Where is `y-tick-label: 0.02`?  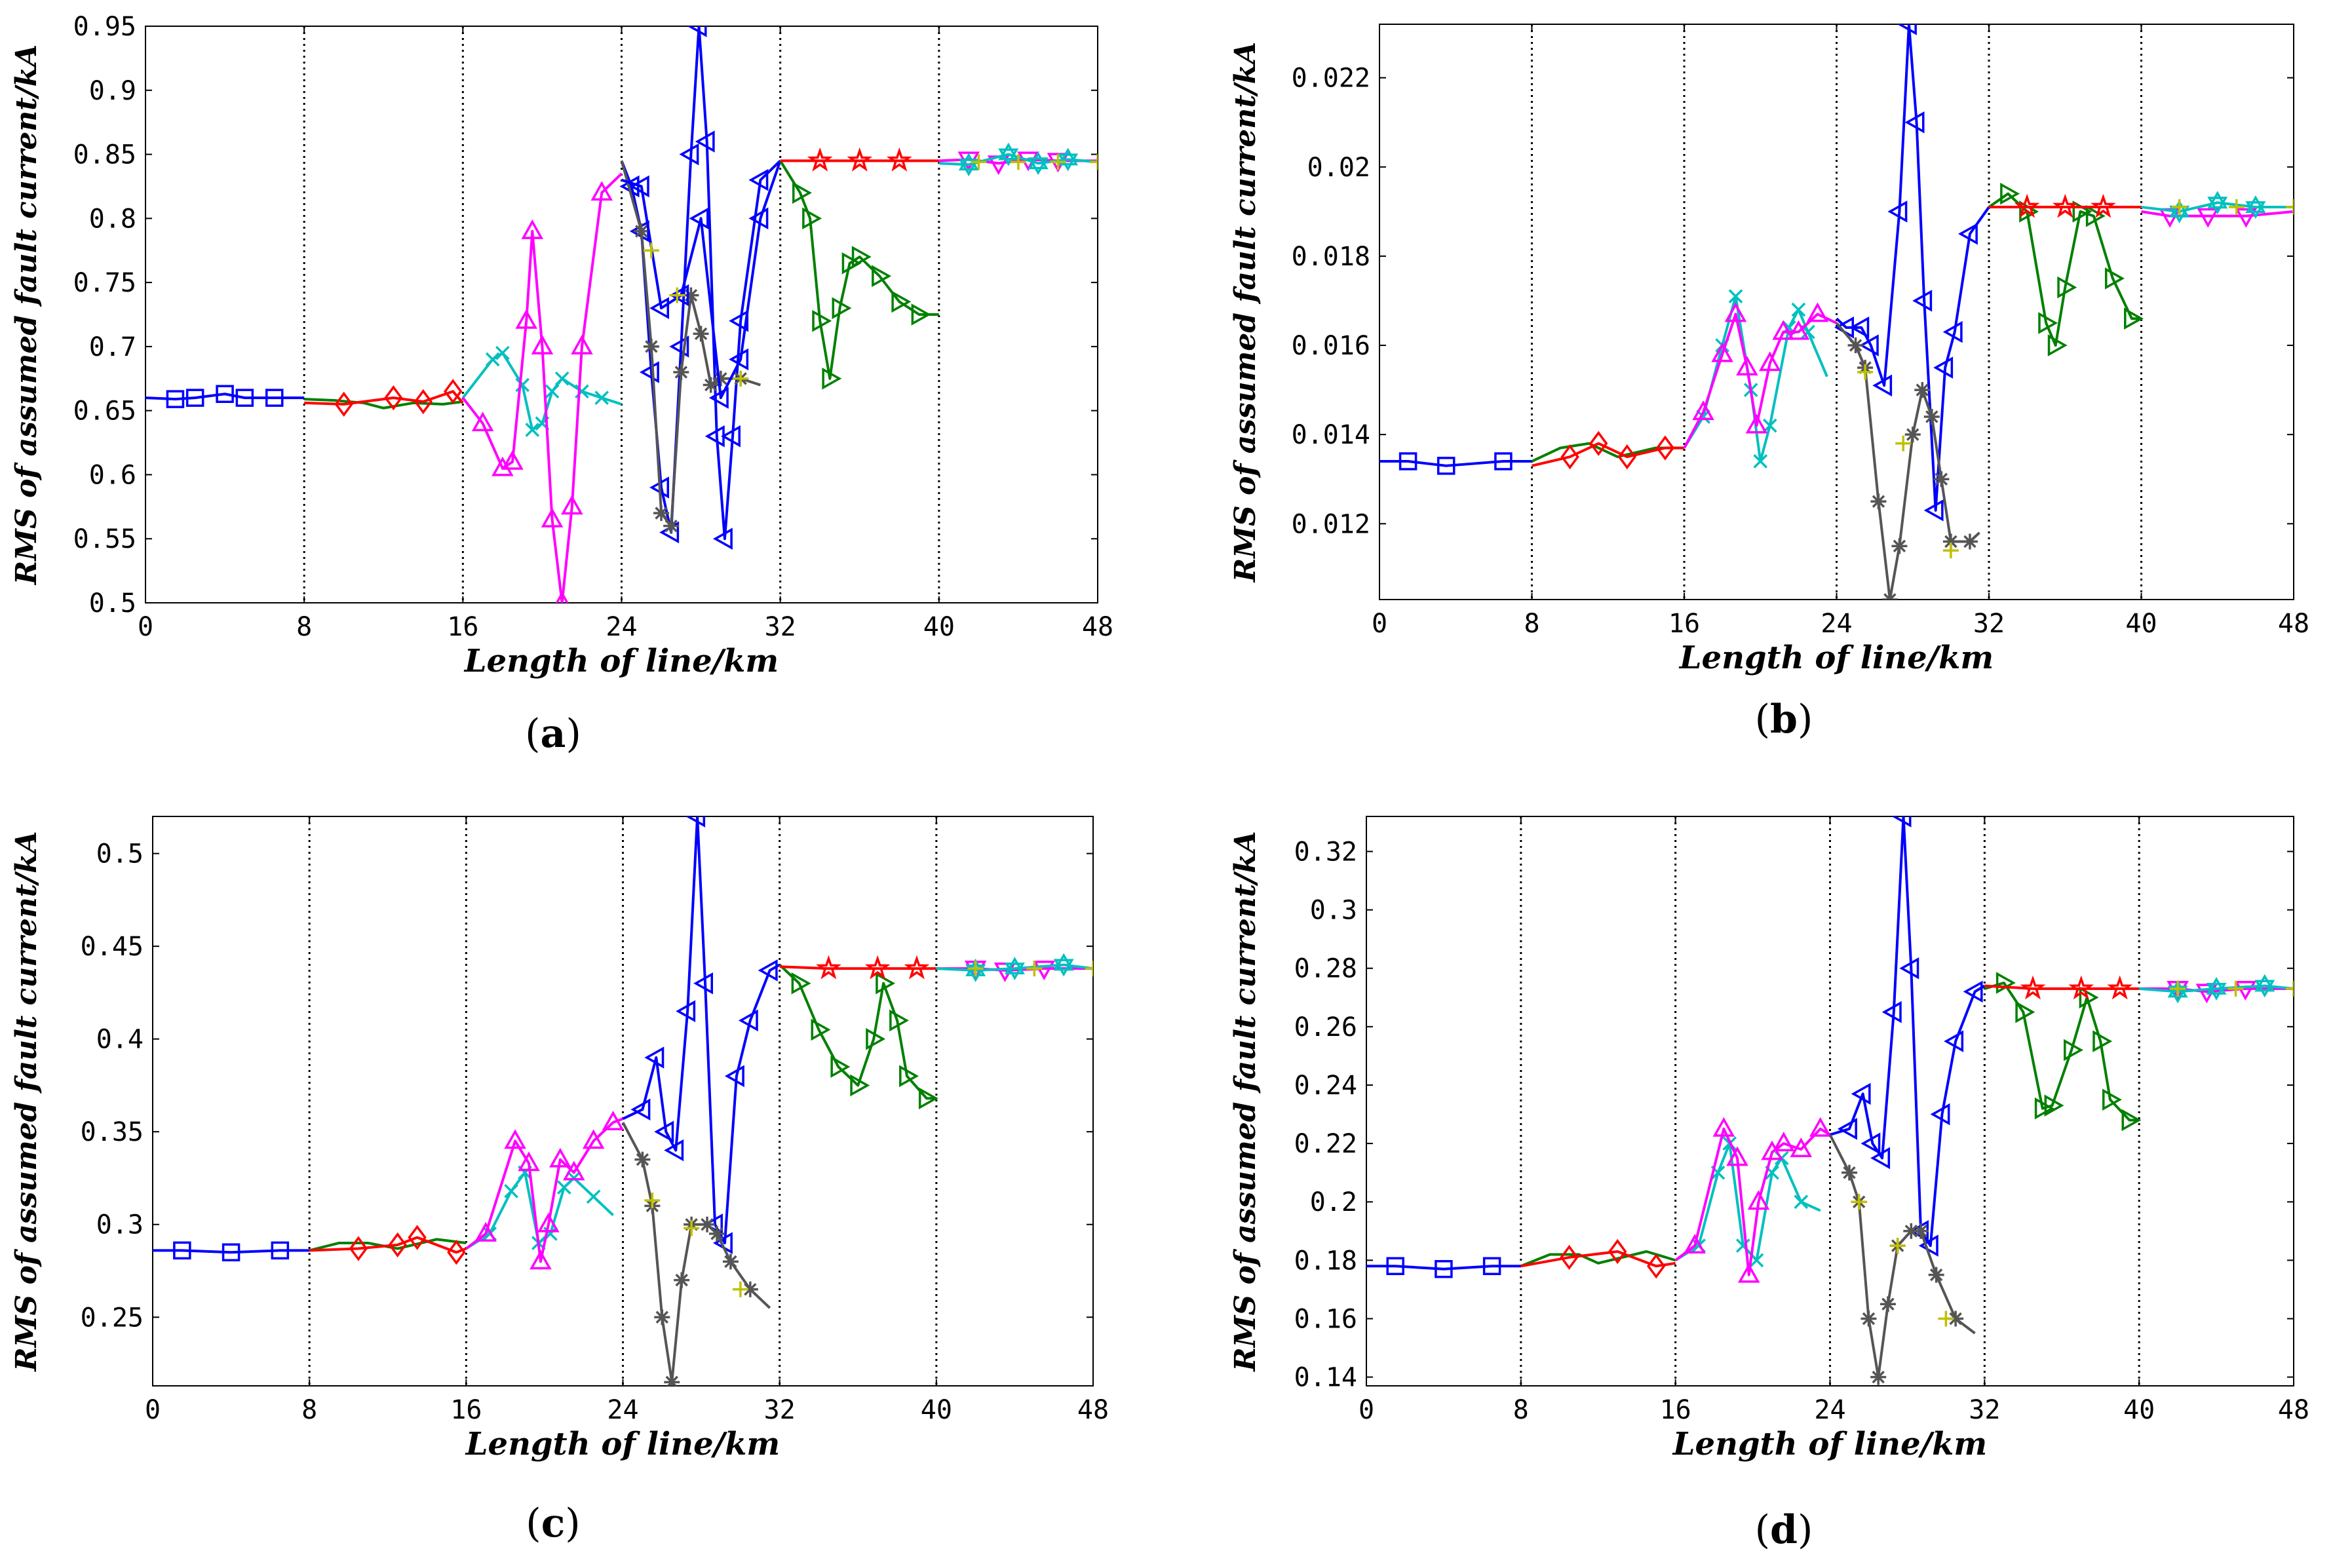 y-tick-label: 0.02 is located at coordinates (1339, 168).